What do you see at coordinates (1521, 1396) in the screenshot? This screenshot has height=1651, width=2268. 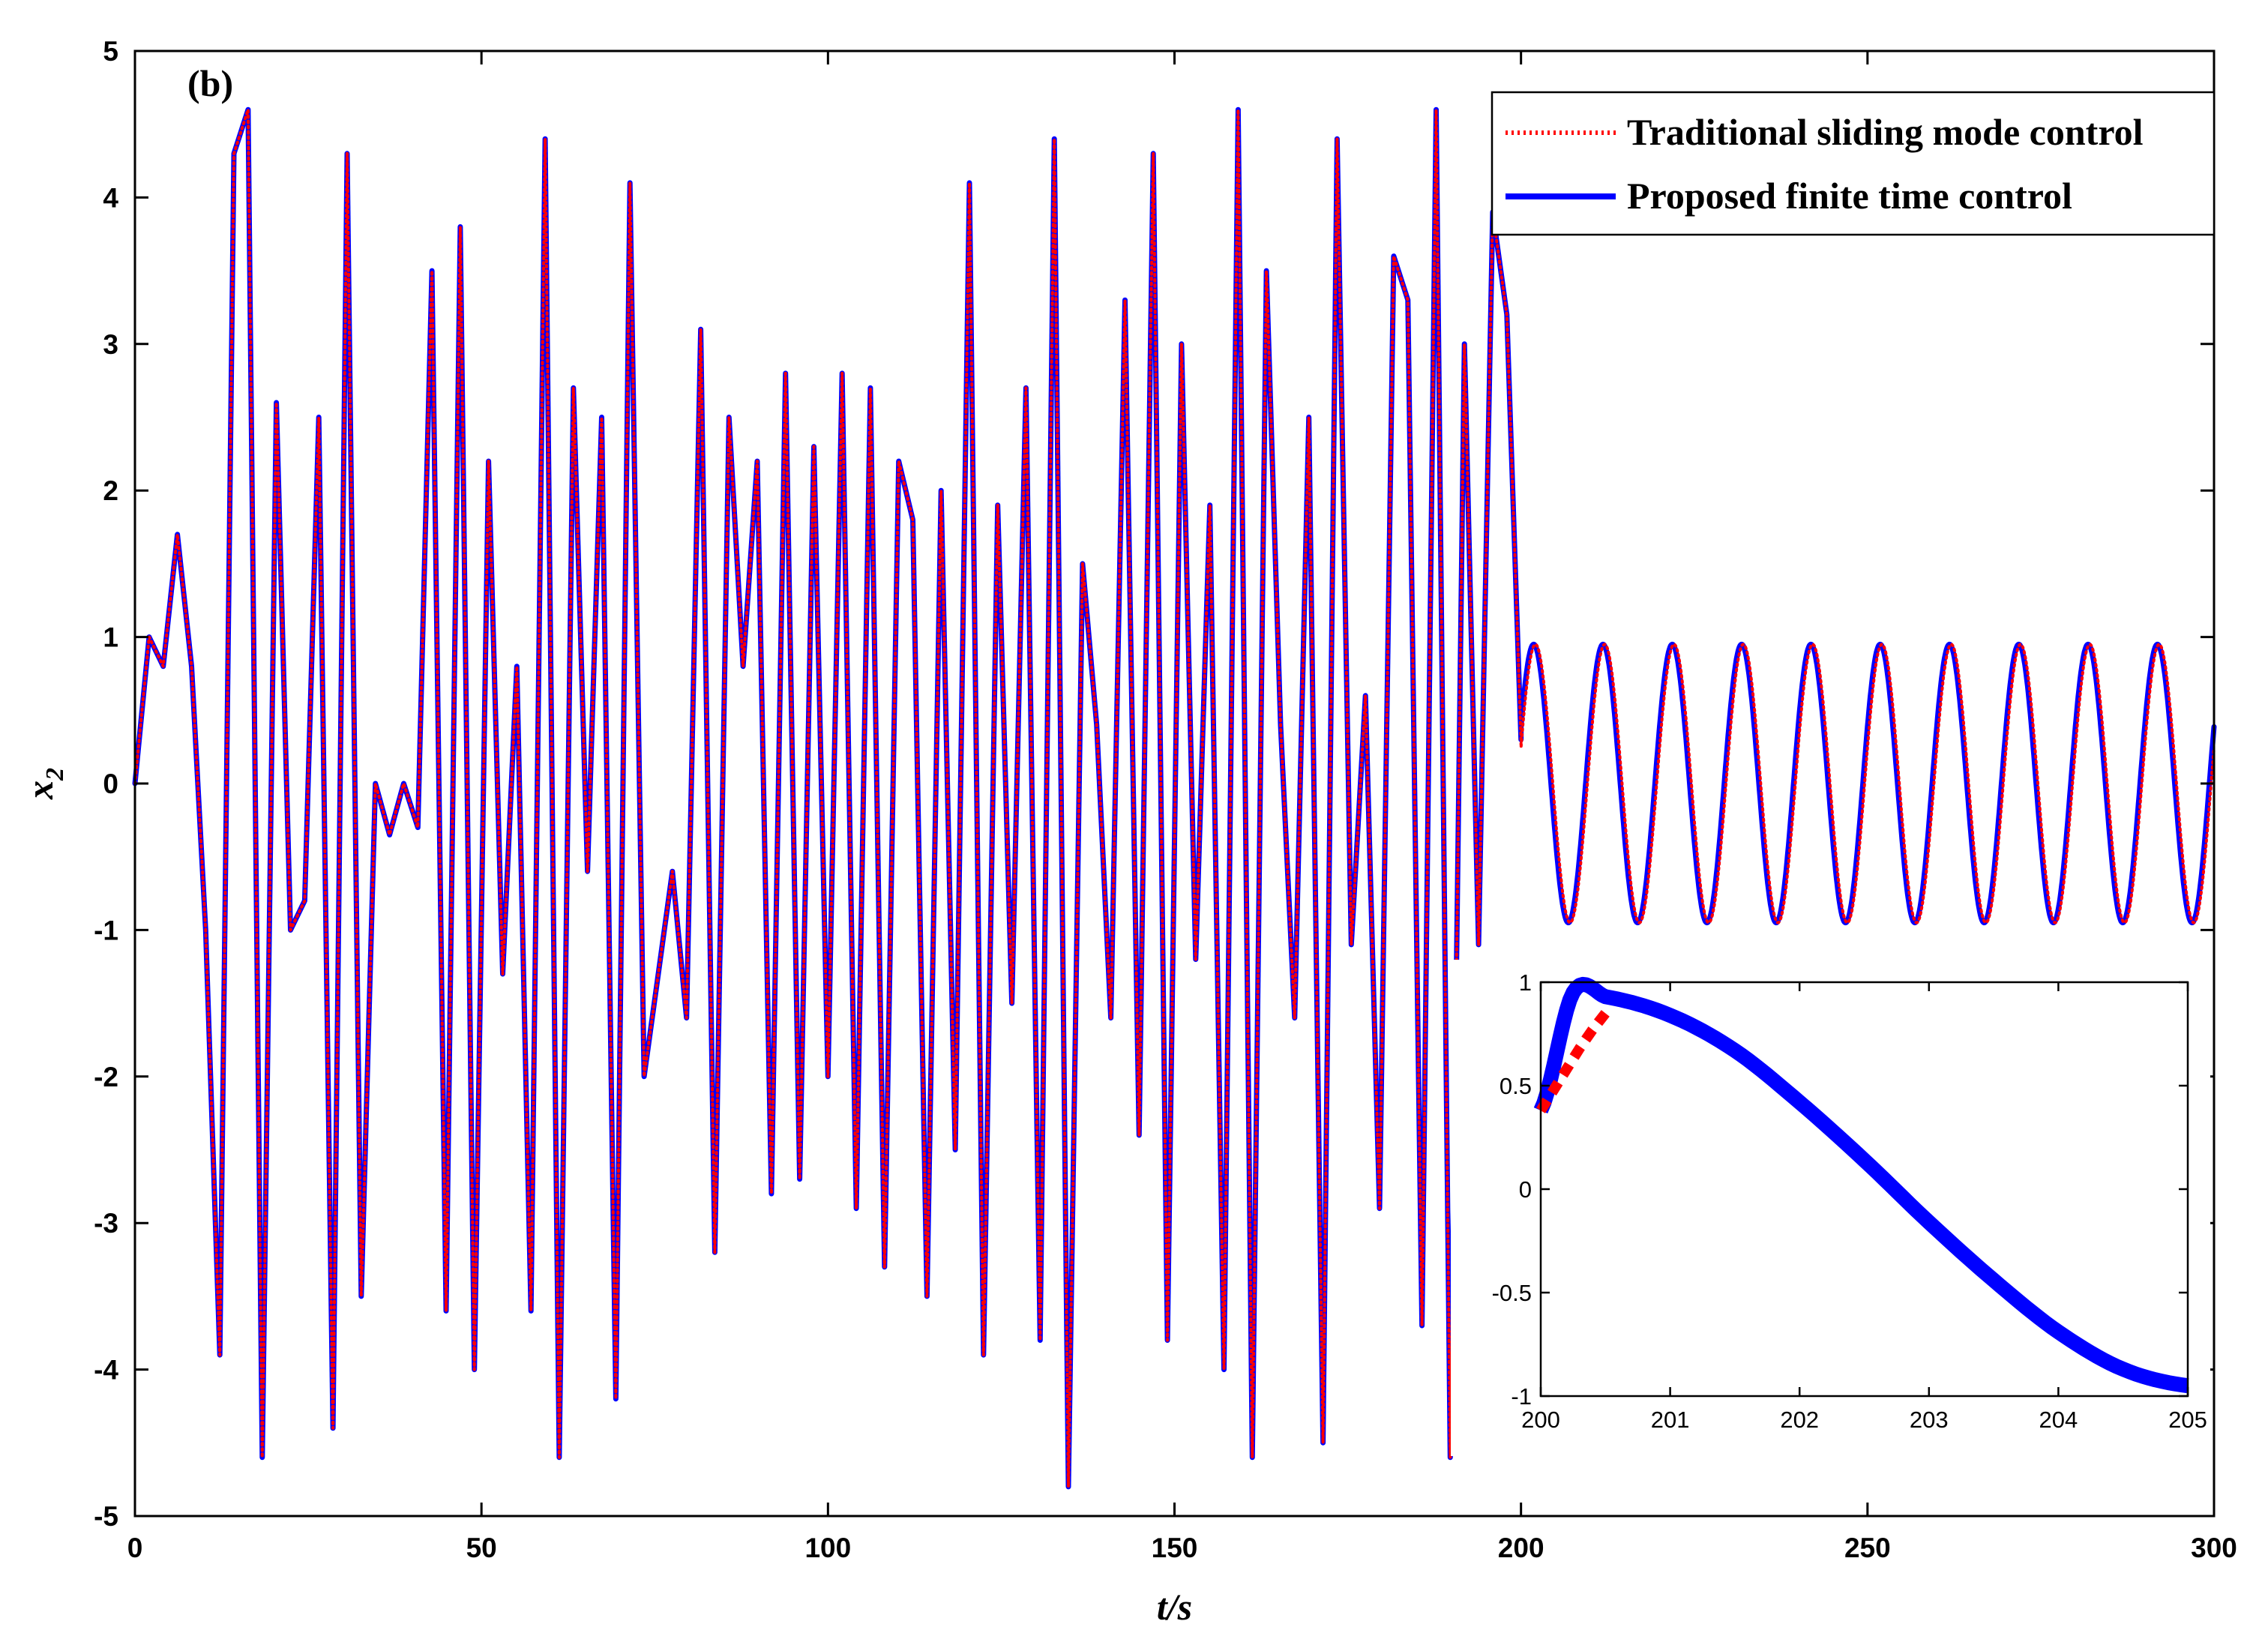 I see `inset-y-tick-label: -1` at bounding box center [1521, 1396].